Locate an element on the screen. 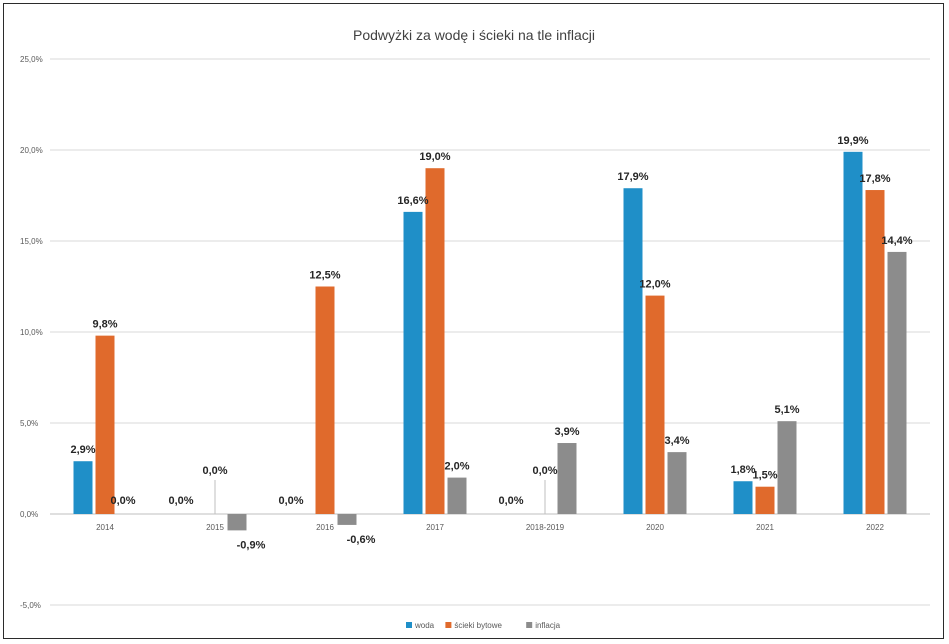 The height and width of the screenshot is (644, 949). y-tick-label: 0,0% is located at coordinates (29, 514).